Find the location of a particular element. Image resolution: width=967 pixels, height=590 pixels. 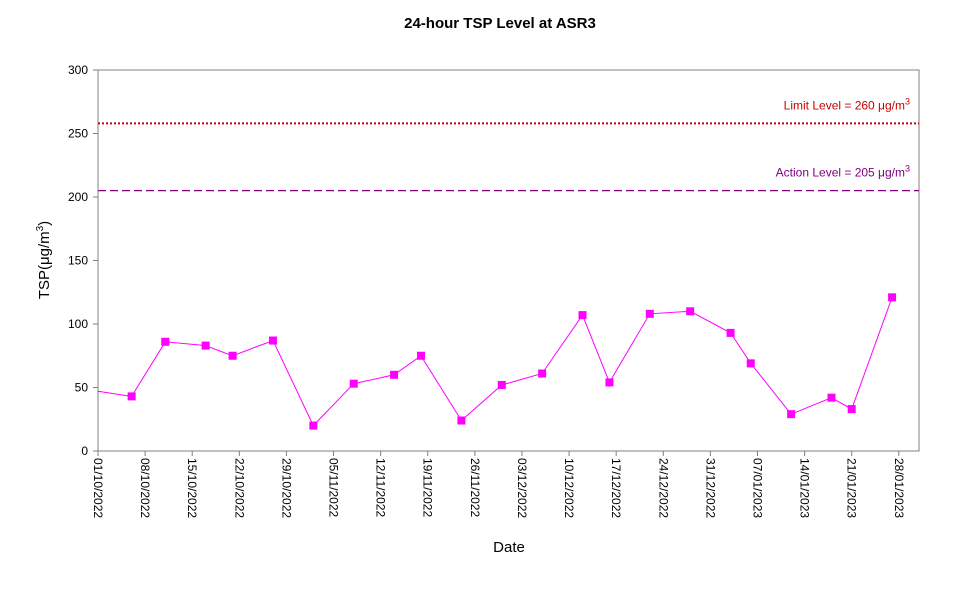

y-axis-title-unit: μg/m is located at coordinates (44, 248).